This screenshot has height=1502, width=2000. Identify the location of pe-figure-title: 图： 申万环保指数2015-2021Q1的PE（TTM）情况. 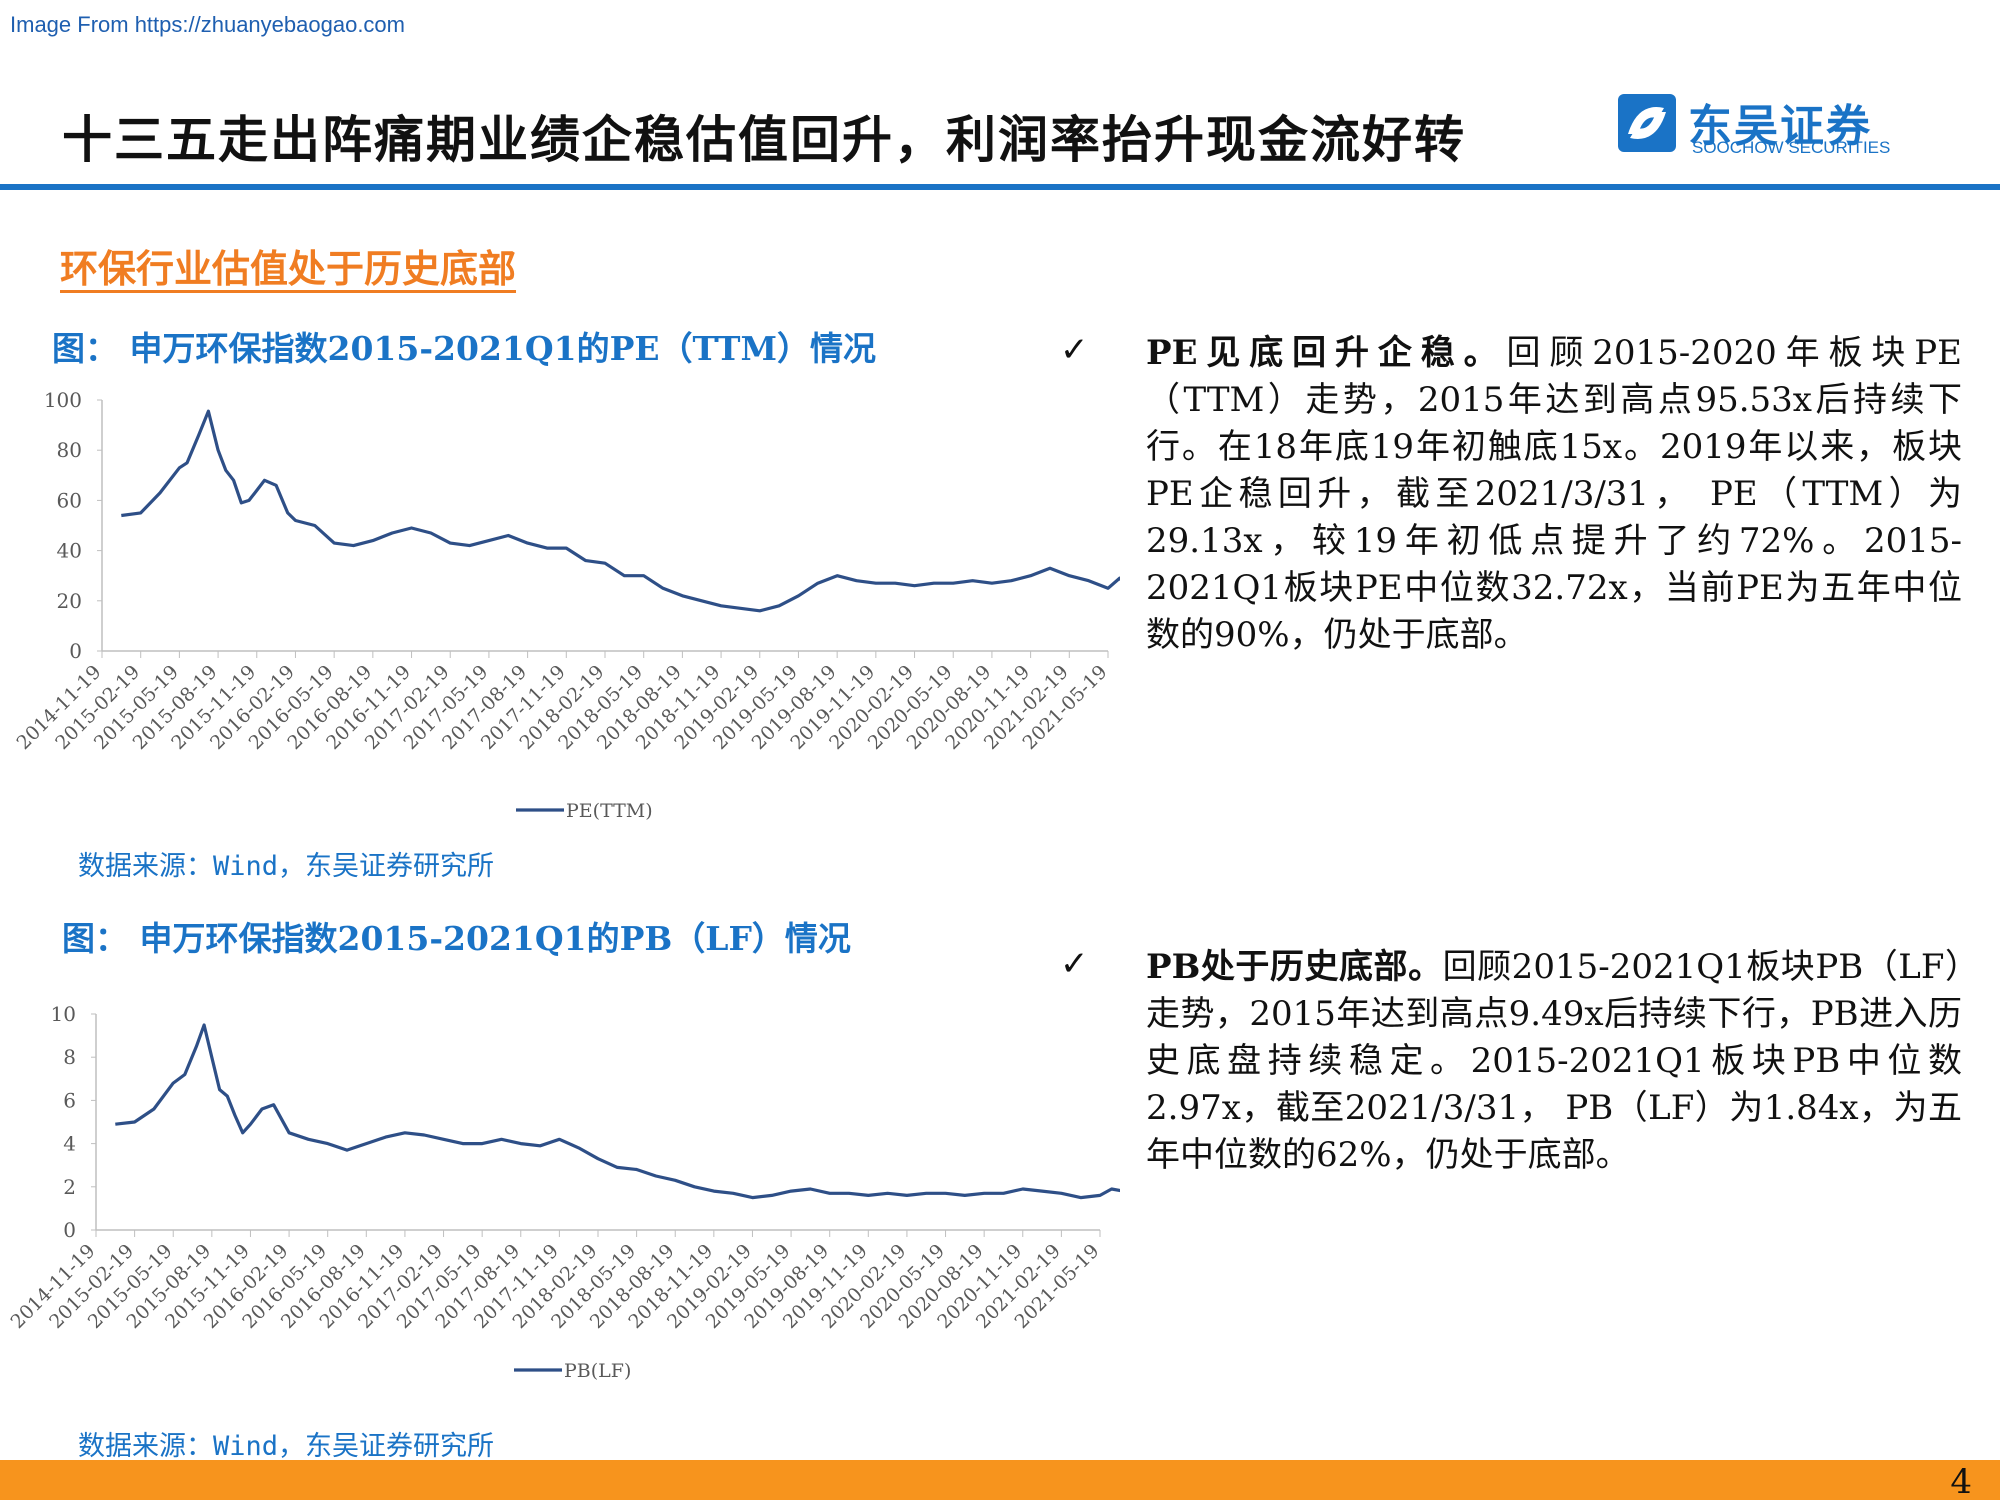
(464, 348).